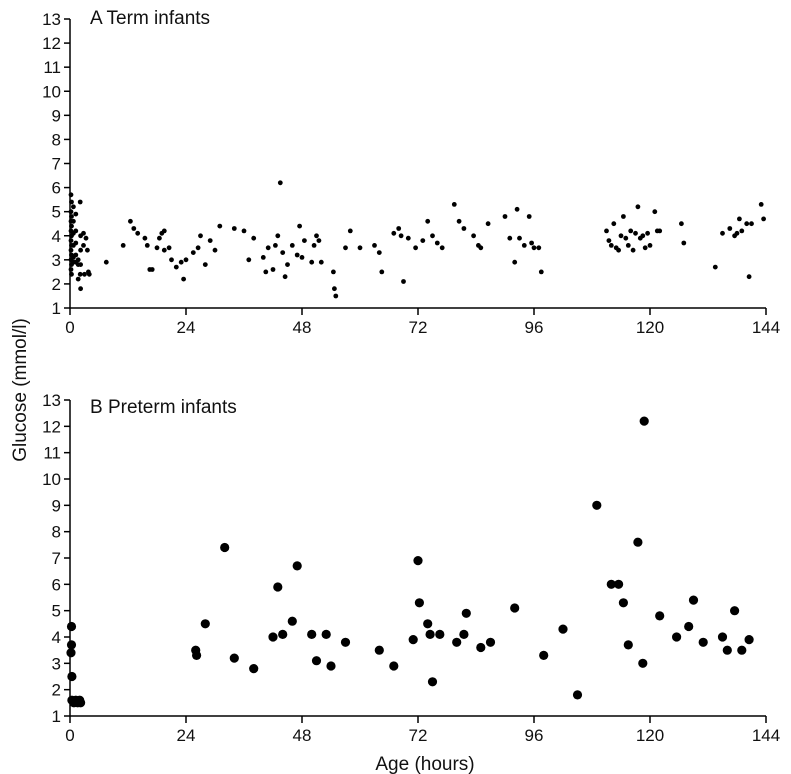 This screenshot has height=774, width=791. Describe the element at coordinates (150, 18) in the screenshot. I see `panel-title-term-infants: A Term infants` at that location.